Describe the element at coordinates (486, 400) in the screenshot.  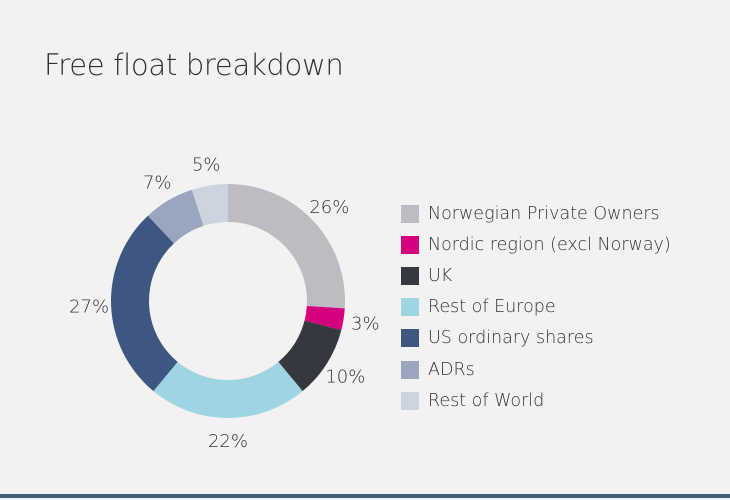
I see `legend-label: Rest of World` at that location.